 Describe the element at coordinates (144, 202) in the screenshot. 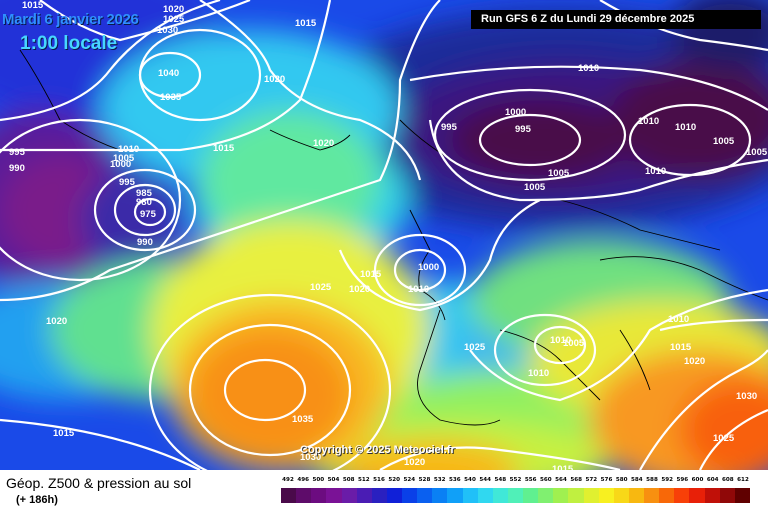

I see `isobar-label: 980` at that location.